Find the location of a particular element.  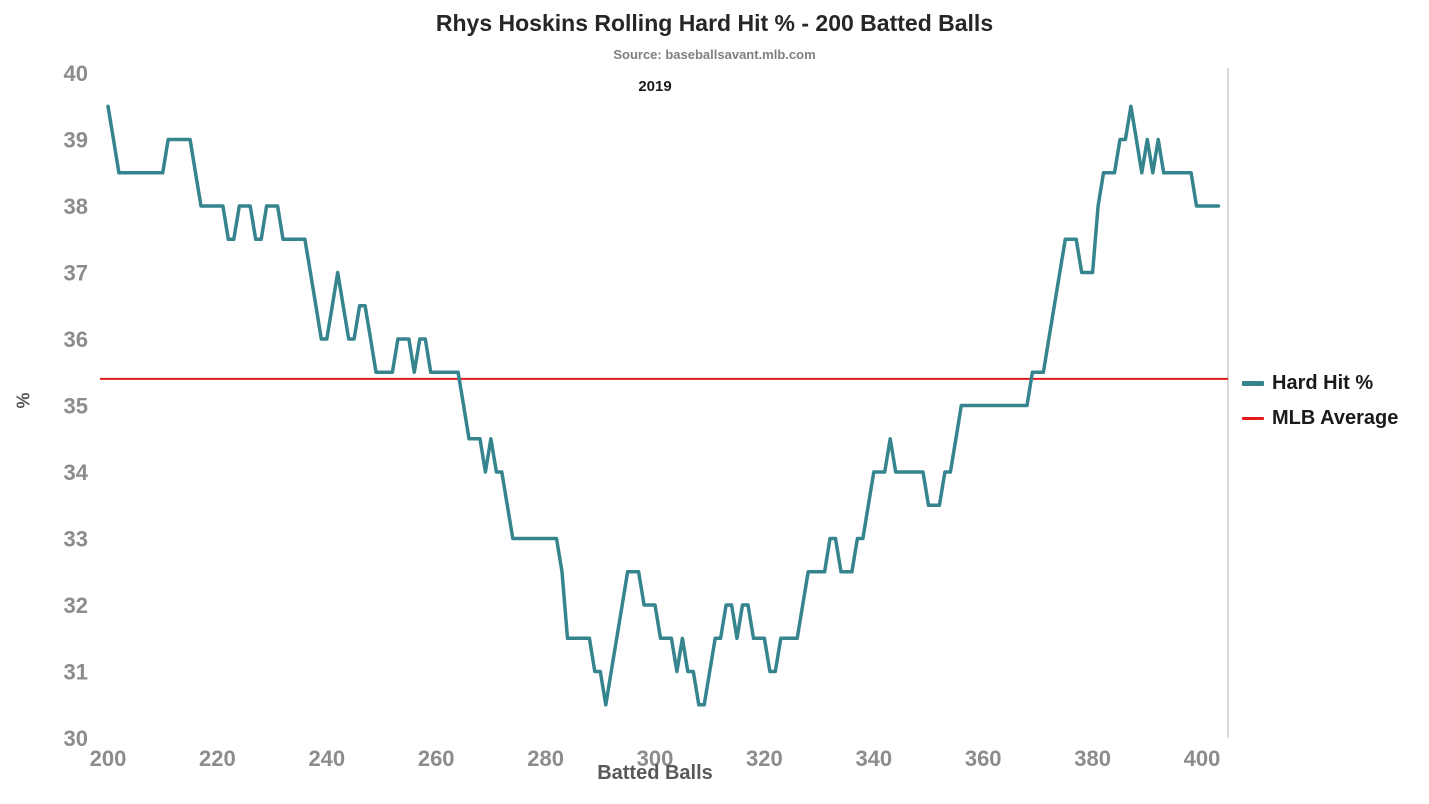

y-tick-label: 36 is located at coordinates (76, 339).